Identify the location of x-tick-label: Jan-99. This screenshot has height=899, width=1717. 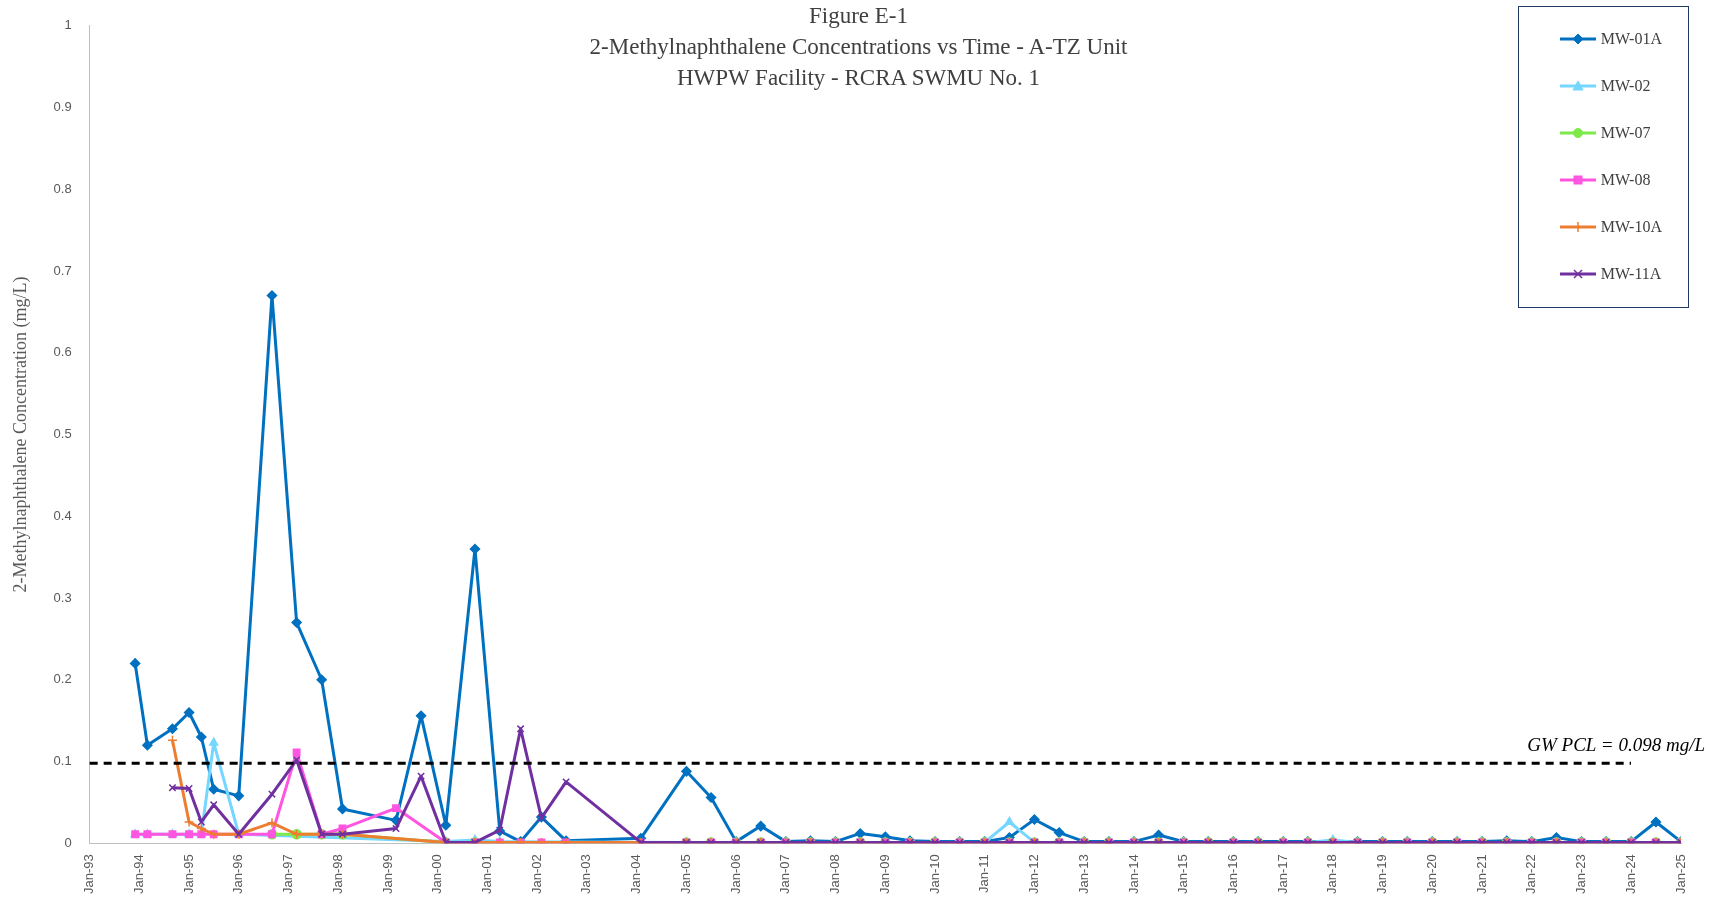
(387, 874).